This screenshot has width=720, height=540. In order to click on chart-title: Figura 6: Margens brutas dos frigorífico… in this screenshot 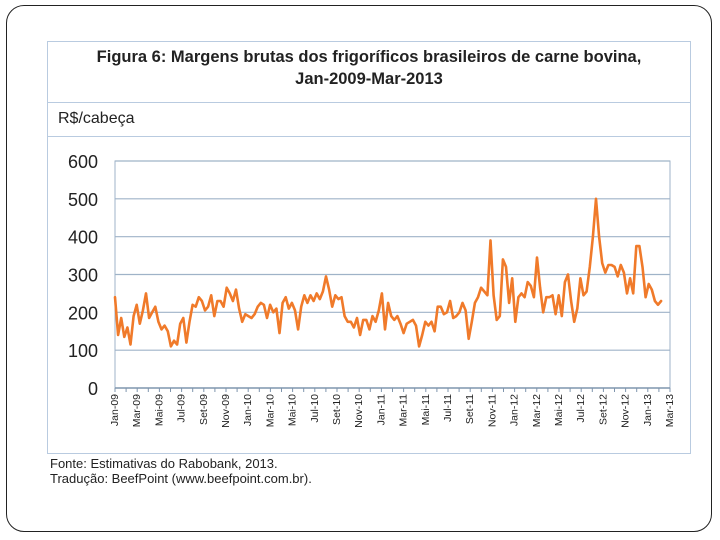, I will do `click(369, 68)`.